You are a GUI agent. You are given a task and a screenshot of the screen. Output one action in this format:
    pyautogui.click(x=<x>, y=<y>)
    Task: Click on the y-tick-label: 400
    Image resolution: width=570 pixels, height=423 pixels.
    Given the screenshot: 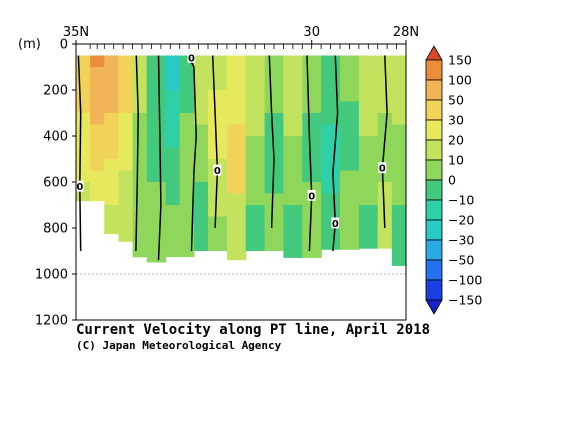 What is the action you would take?
    pyautogui.click(x=55, y=137)
    